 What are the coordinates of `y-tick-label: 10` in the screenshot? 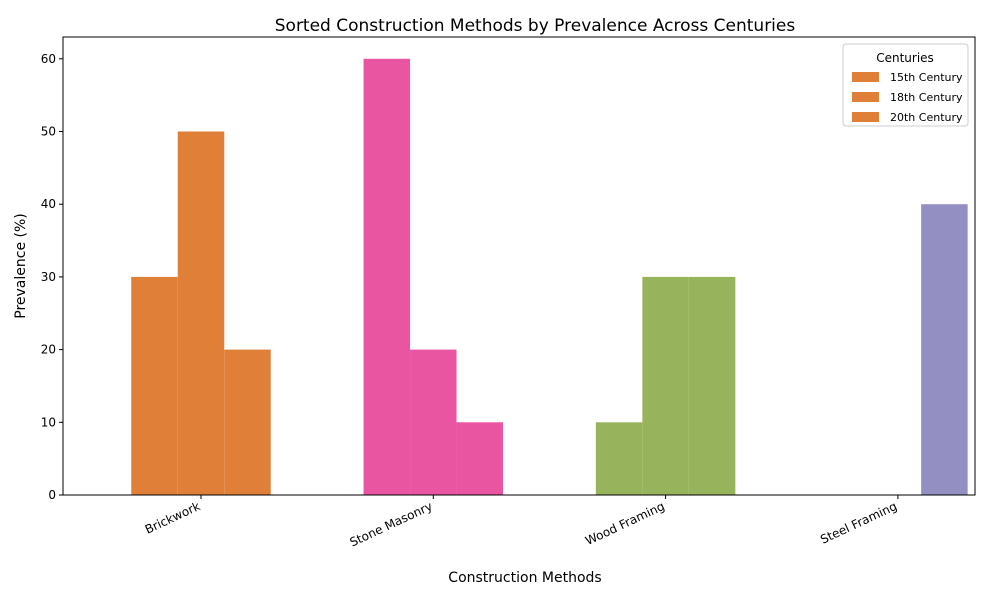 It's located at (48, 422).